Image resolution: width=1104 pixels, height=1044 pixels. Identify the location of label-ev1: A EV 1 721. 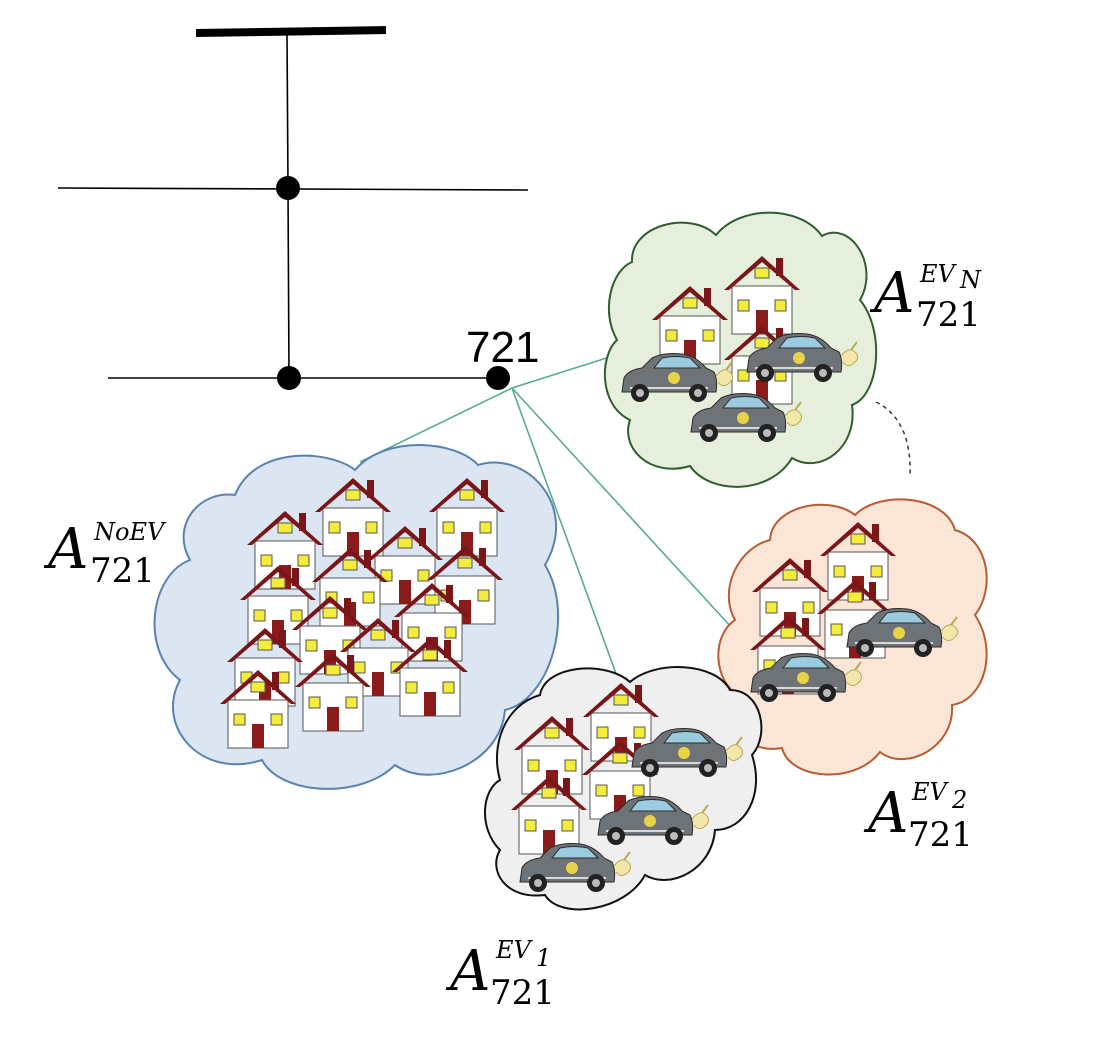
(500, 974).